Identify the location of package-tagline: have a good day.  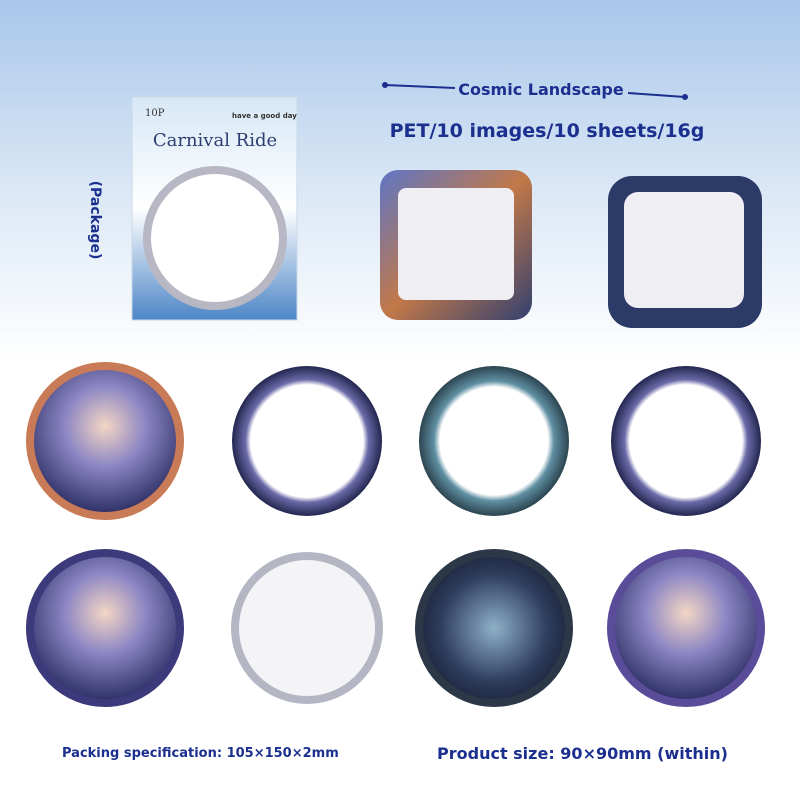
(264, 116).